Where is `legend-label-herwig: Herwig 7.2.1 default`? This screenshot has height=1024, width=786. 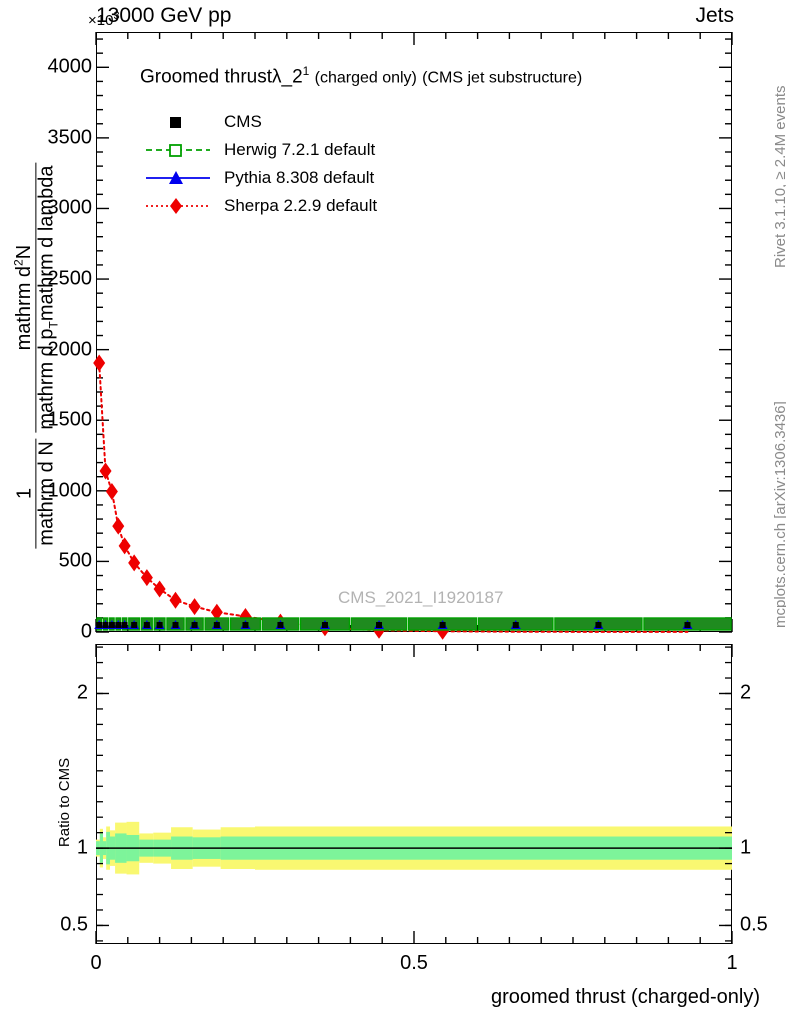 legend-label-herwig: Herwig 7.2.1 default is located at coordinates (300, 149).